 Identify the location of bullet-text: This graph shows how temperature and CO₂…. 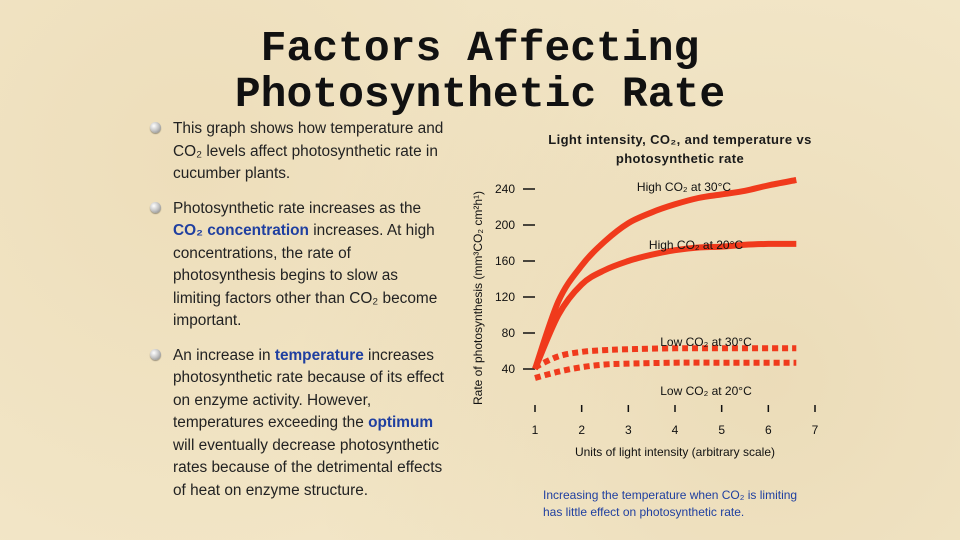
(308, 151).